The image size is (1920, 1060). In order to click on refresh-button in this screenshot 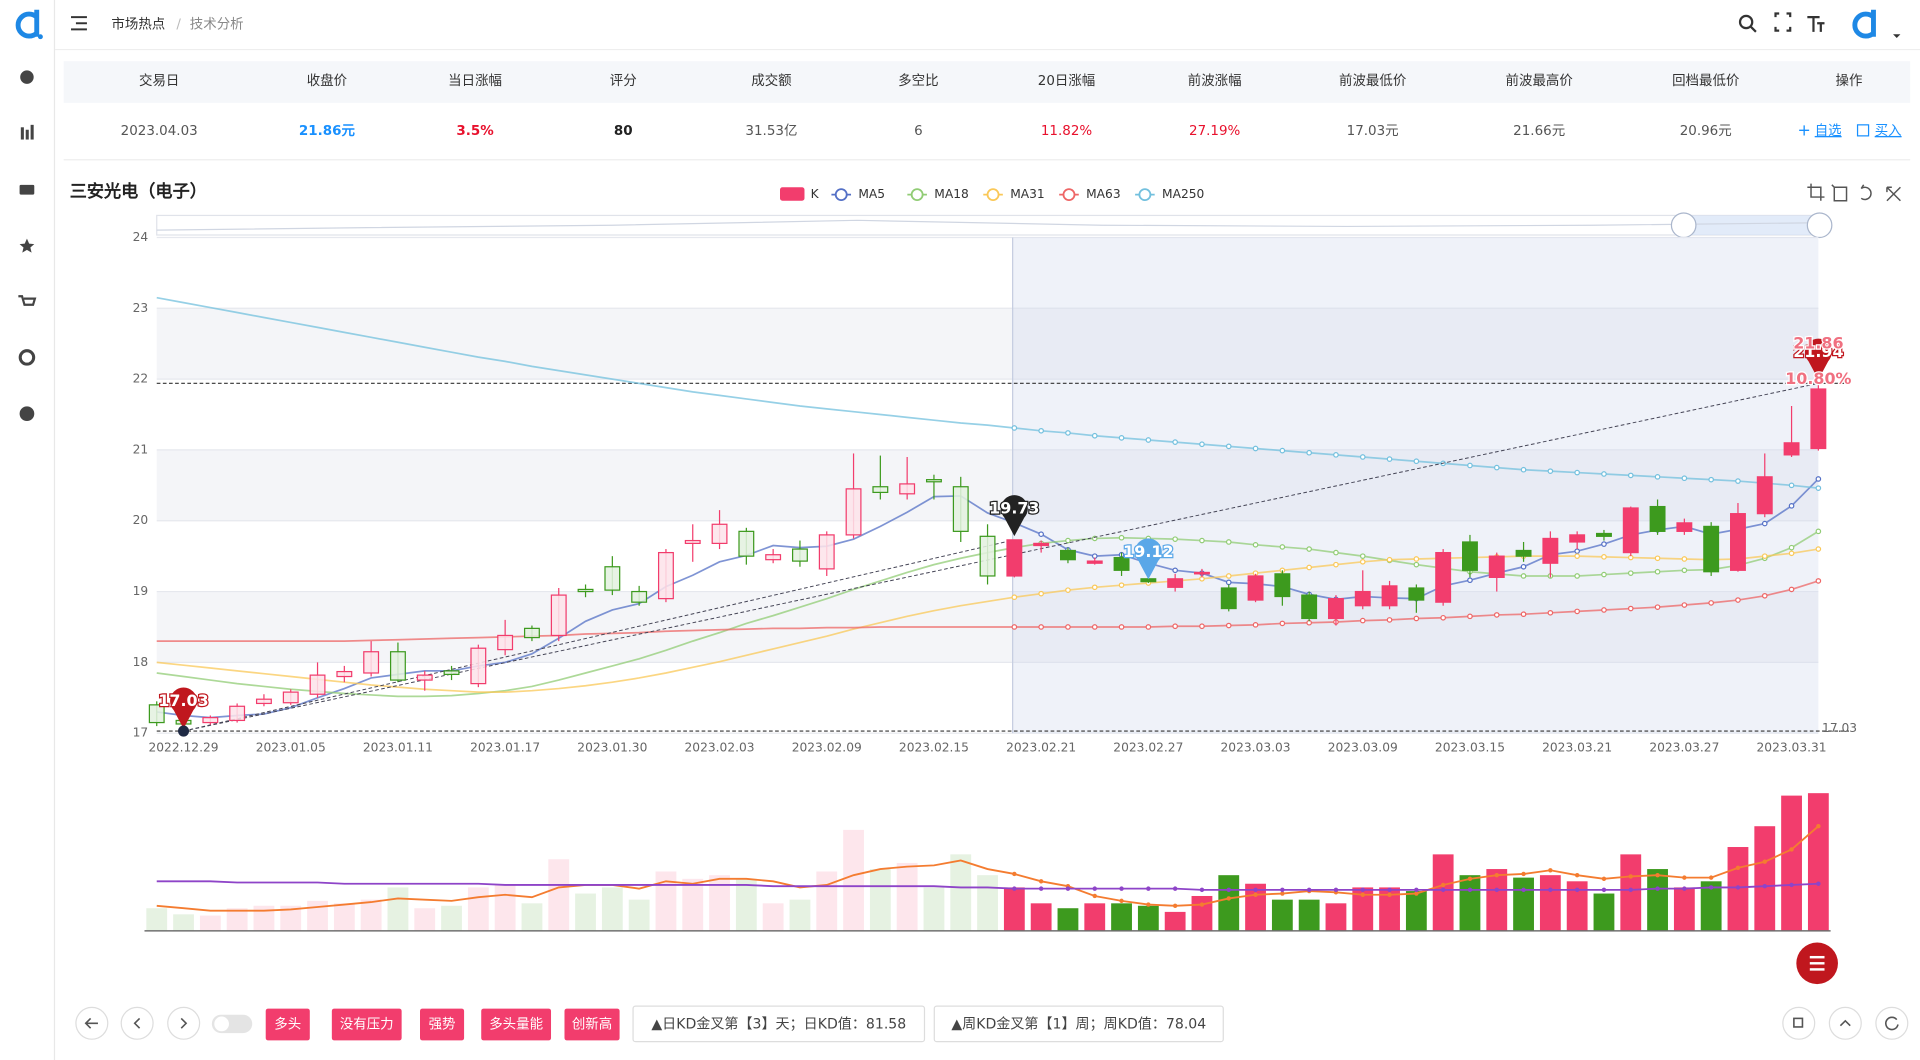, I will do `click(1892, 1023)`.